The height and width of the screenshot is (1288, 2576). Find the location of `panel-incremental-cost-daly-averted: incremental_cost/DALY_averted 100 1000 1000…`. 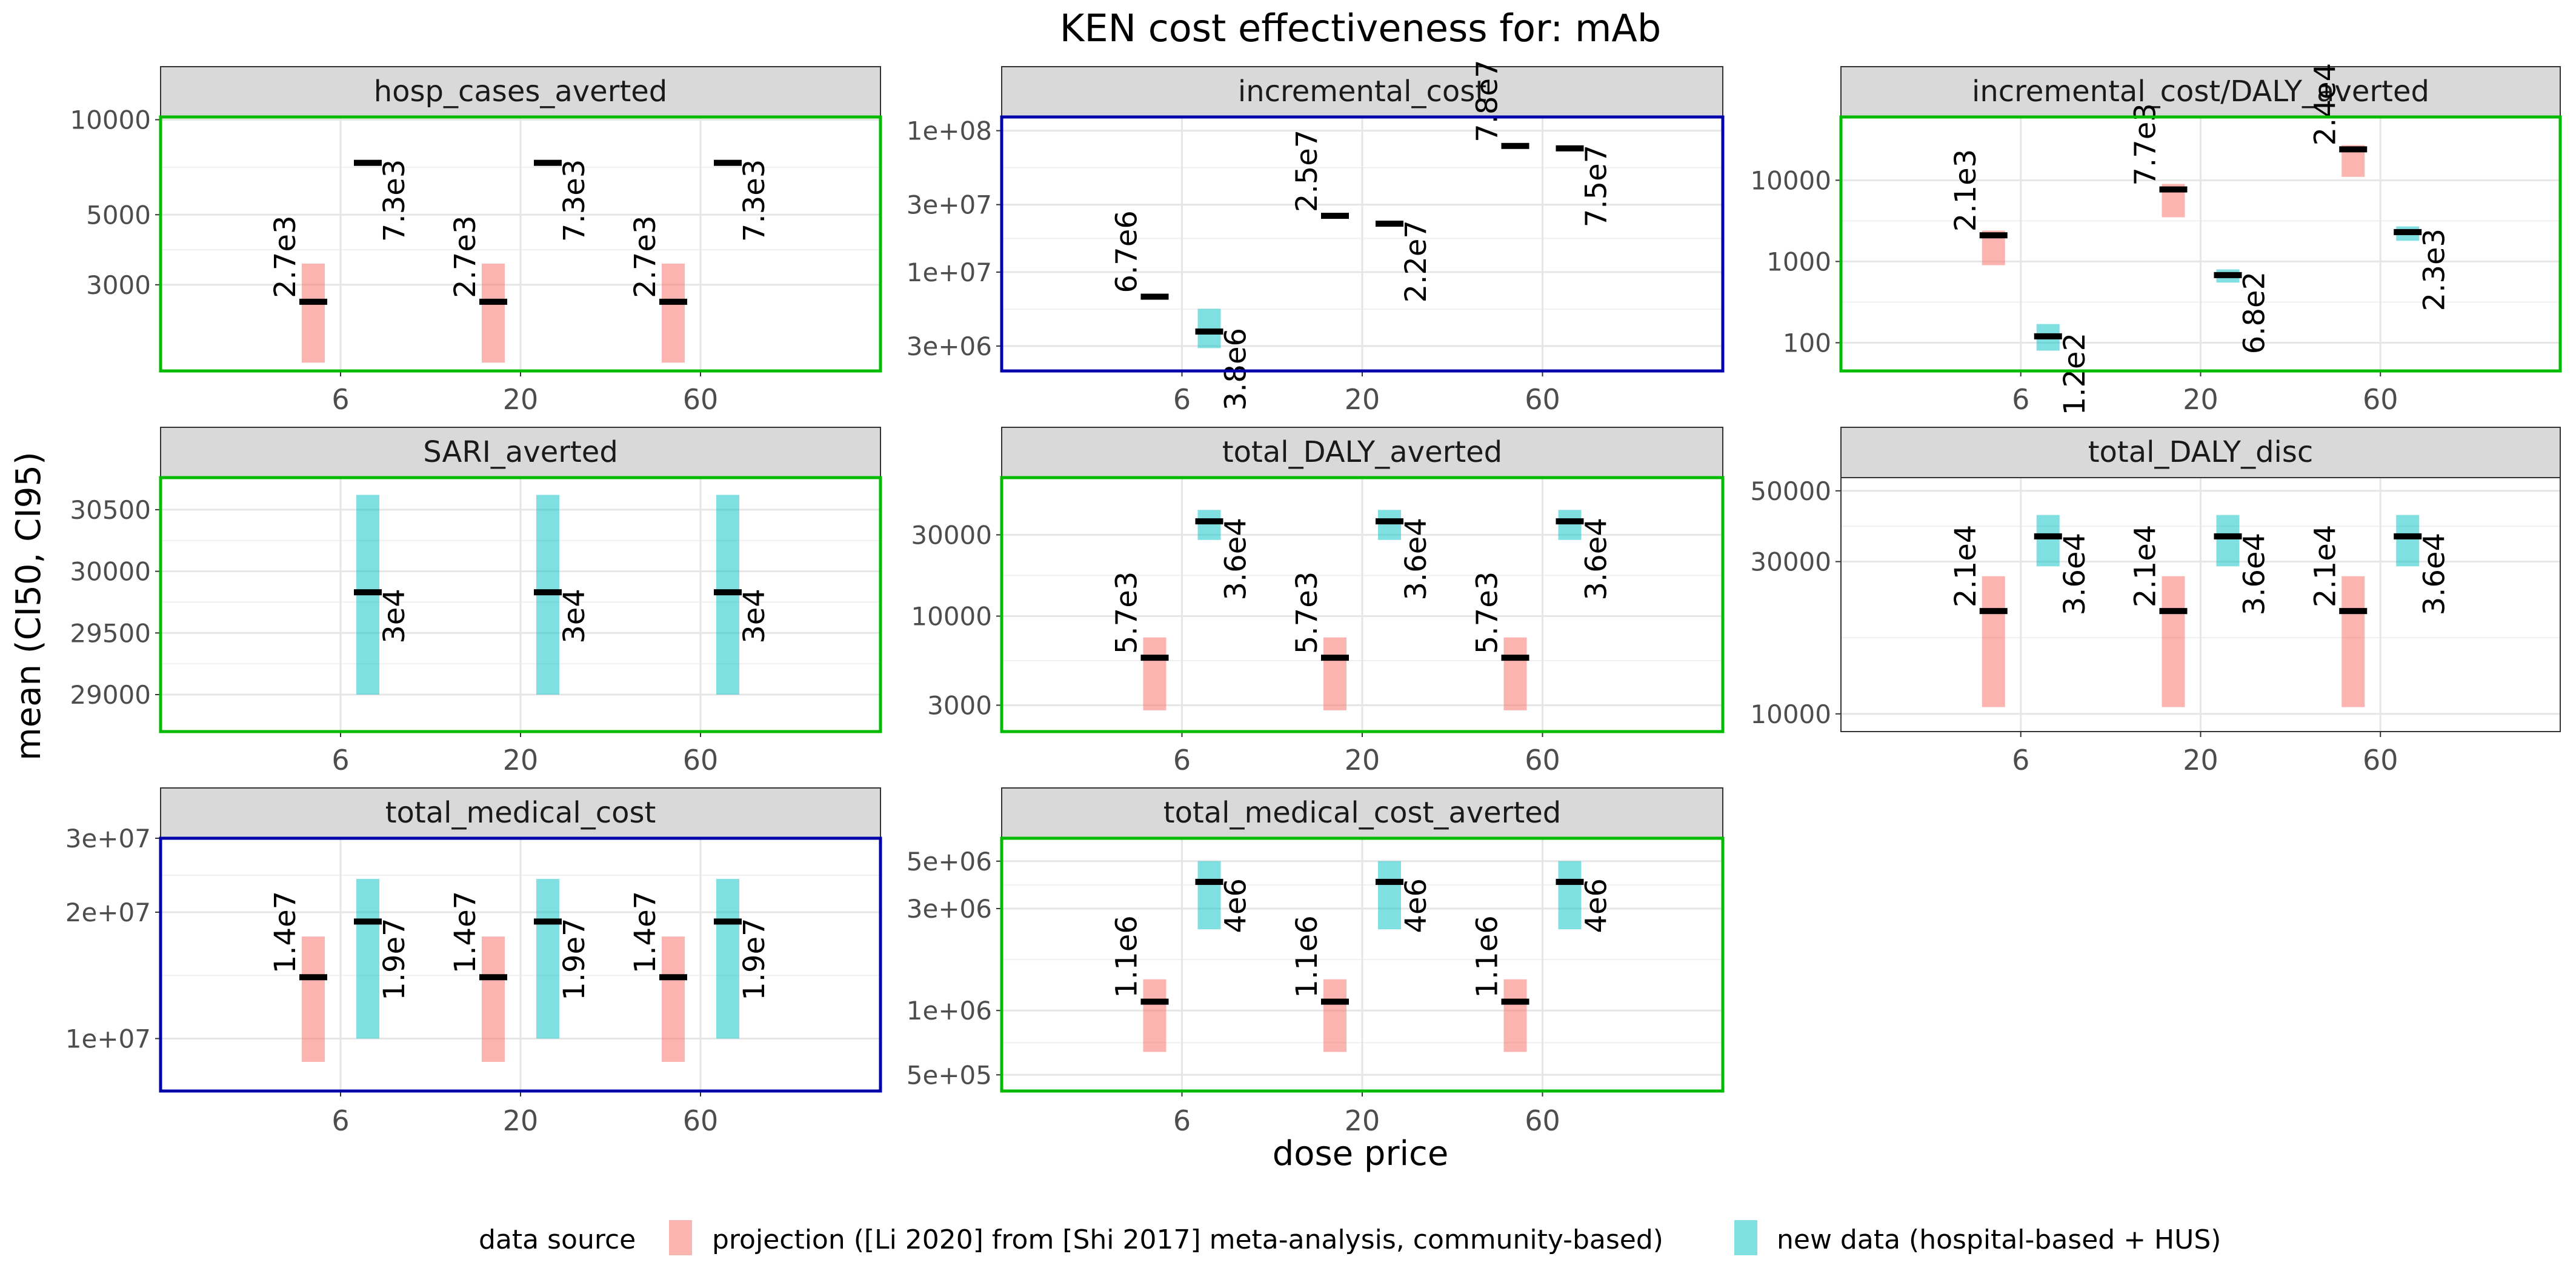

panel-incremental-cost-daly-averted: incremental_cost/DALY_averted 100 1000 1000… is located at coordinates (2156, 239).